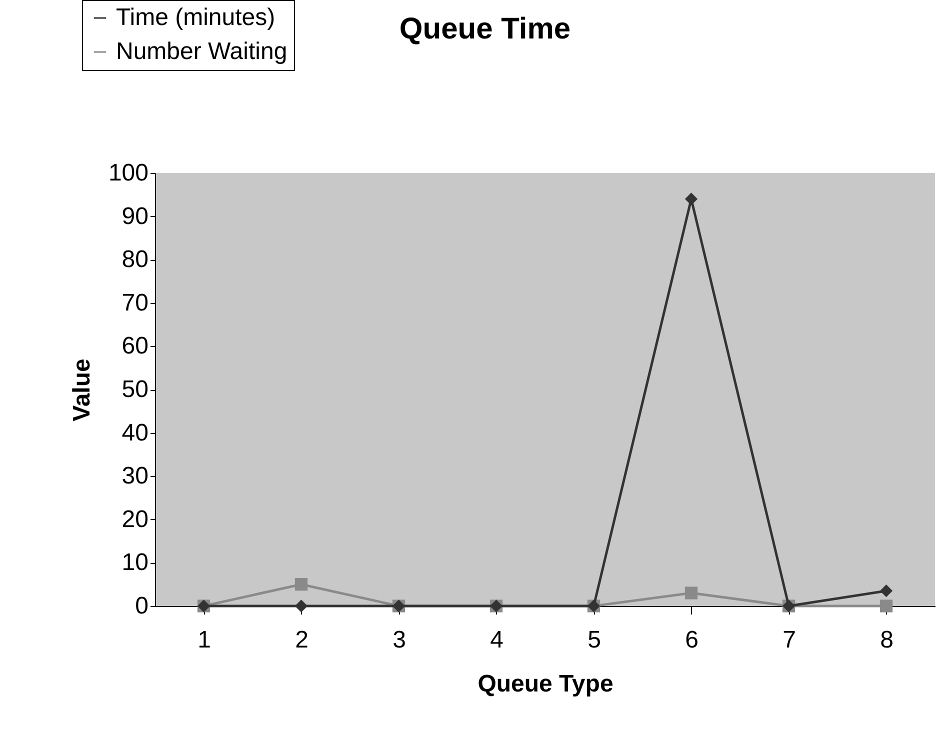  I want to click on x-tick-label: 3, so click(399, 640).